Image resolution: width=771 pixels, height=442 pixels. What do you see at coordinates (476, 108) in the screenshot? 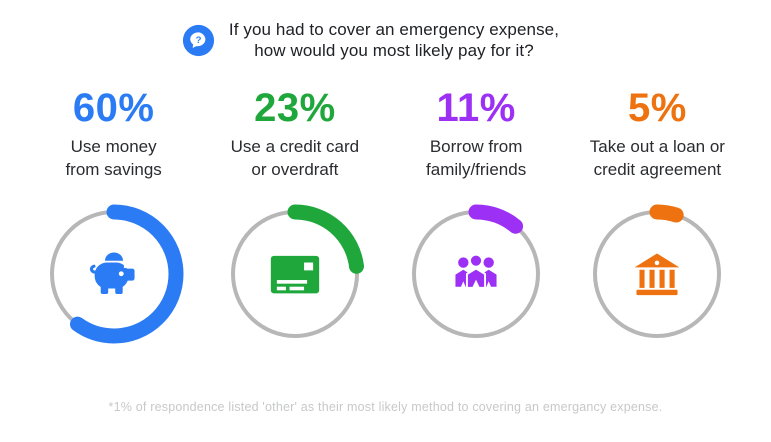
I see `percent-value: 11%` at bounding box center [476, 108].